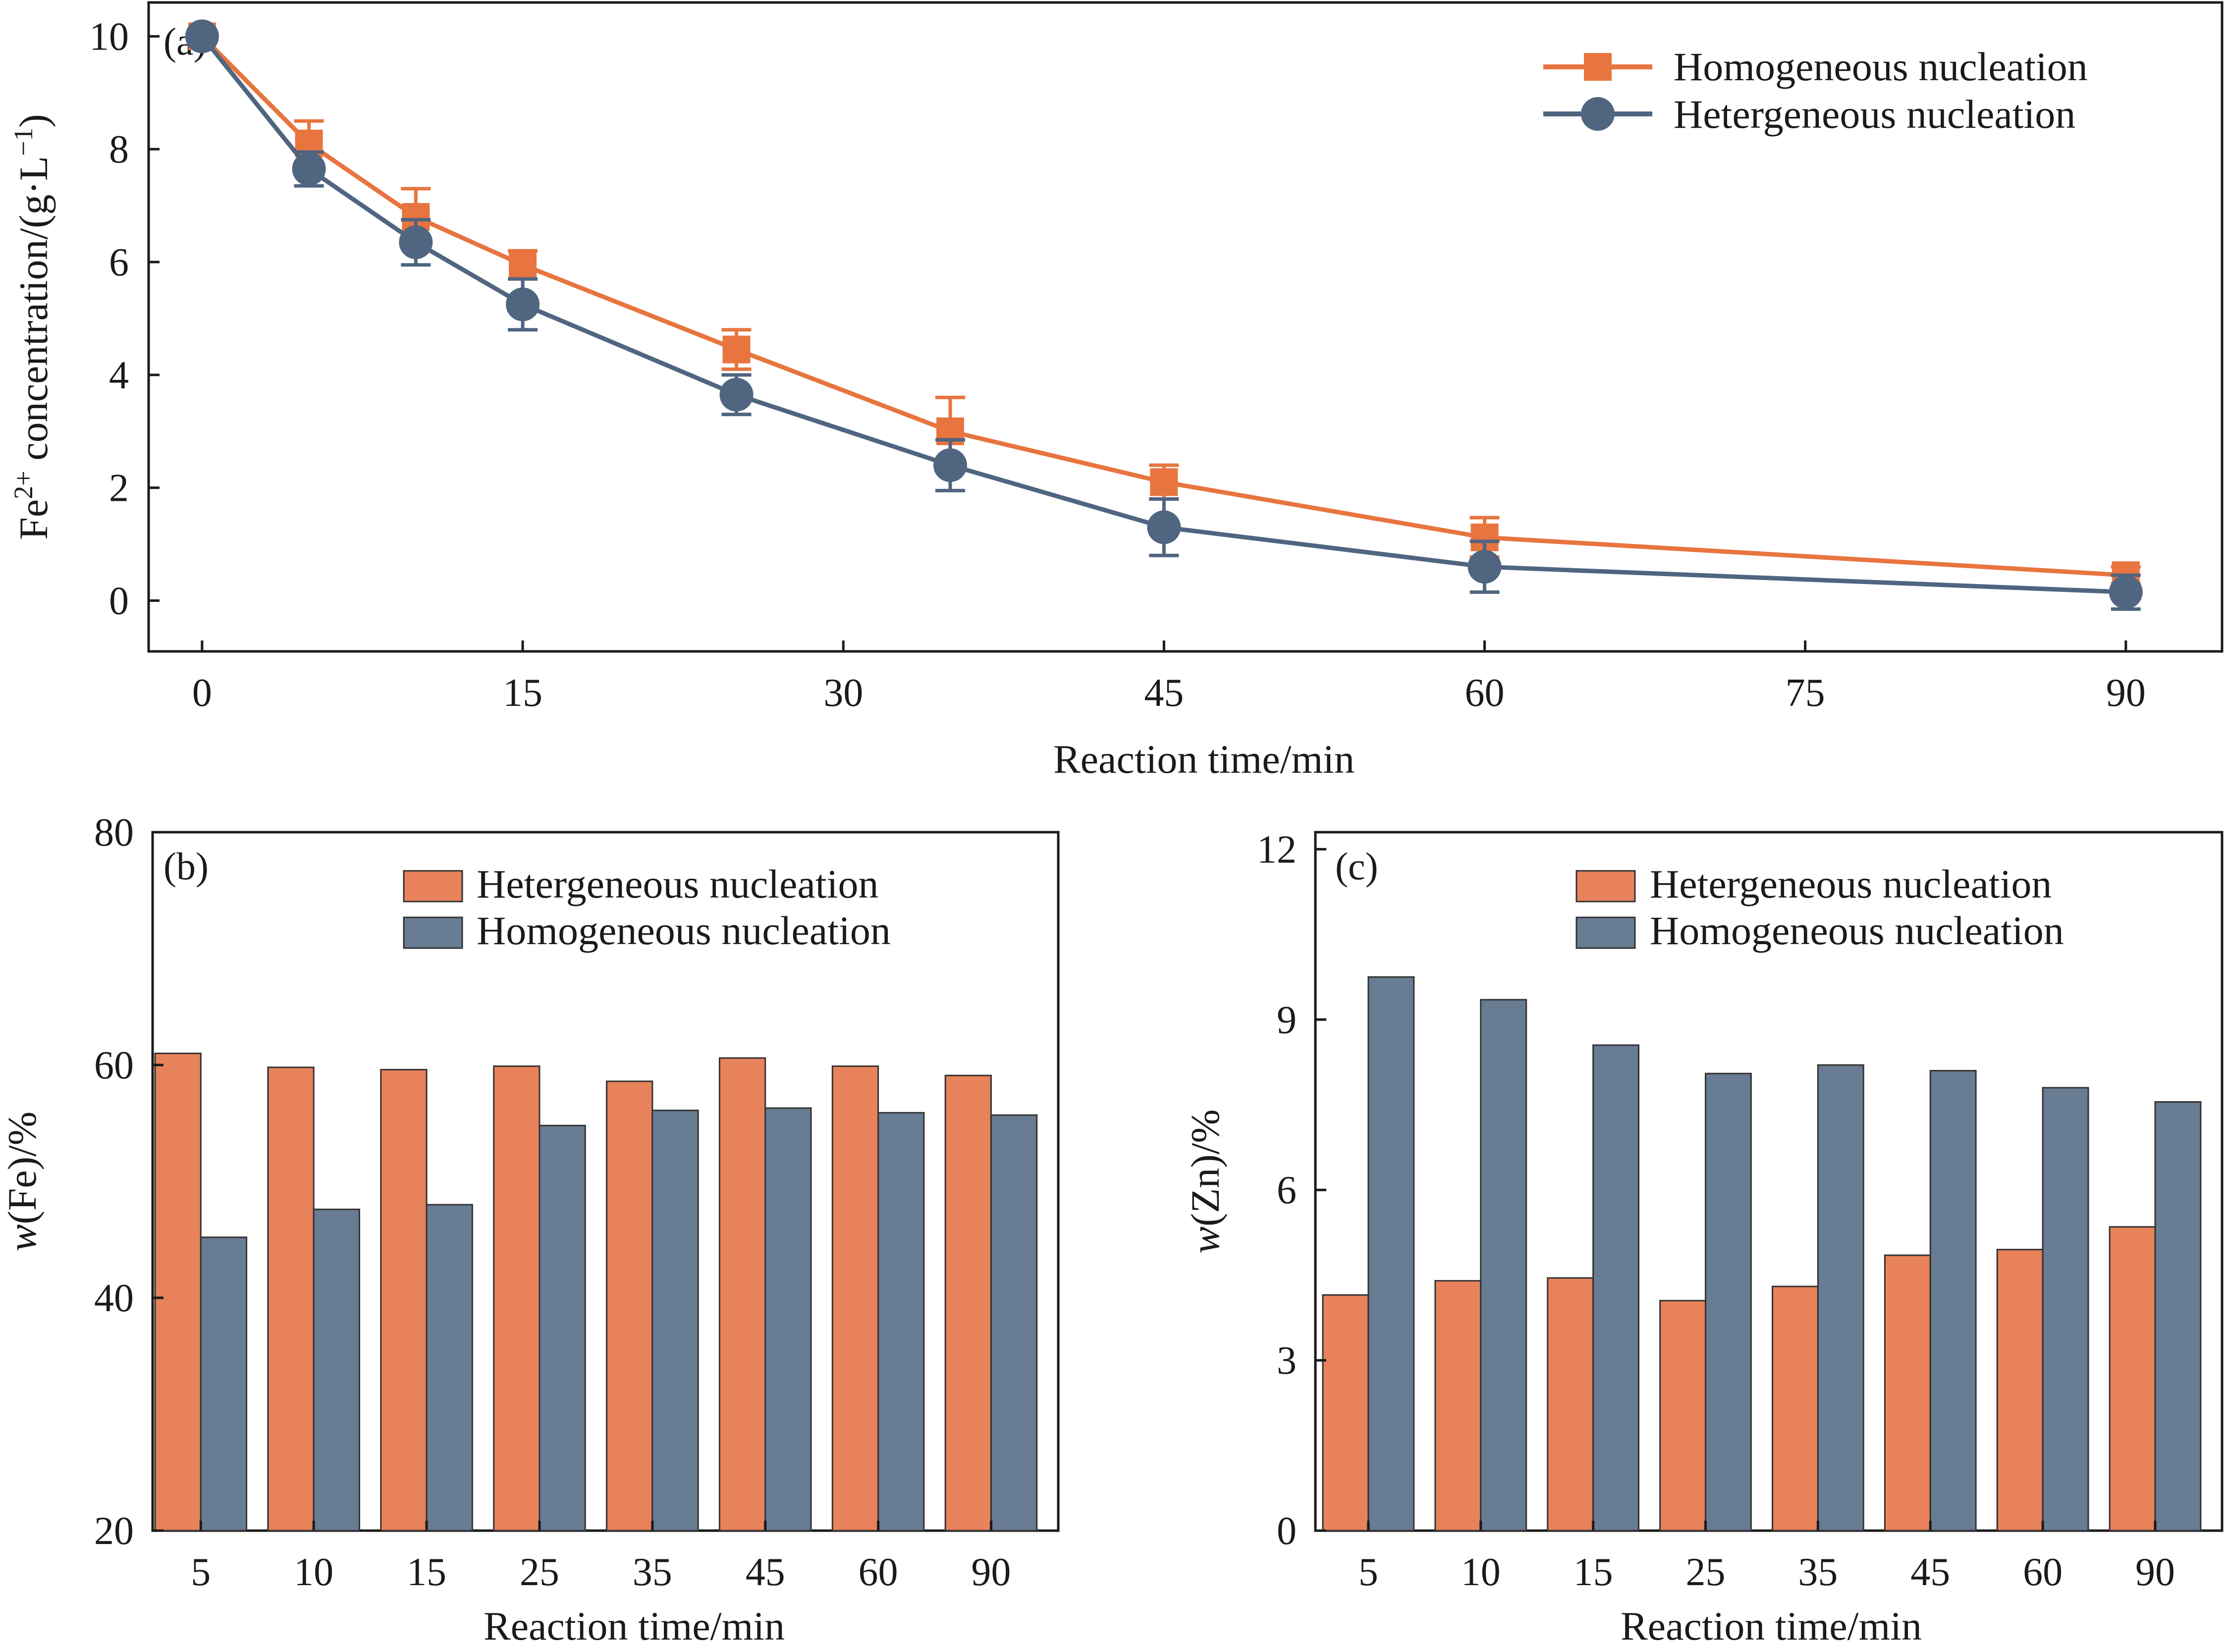 The height and width of the screenshot is (1652, 2226). I want to click on y-tick-label: 60, so click(114, 1065).